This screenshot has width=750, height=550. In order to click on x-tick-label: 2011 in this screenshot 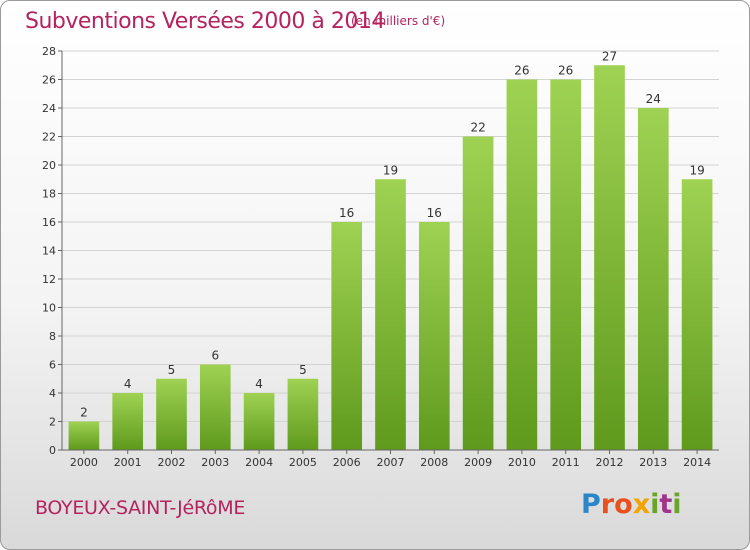, I will do `click(566, 462)`.